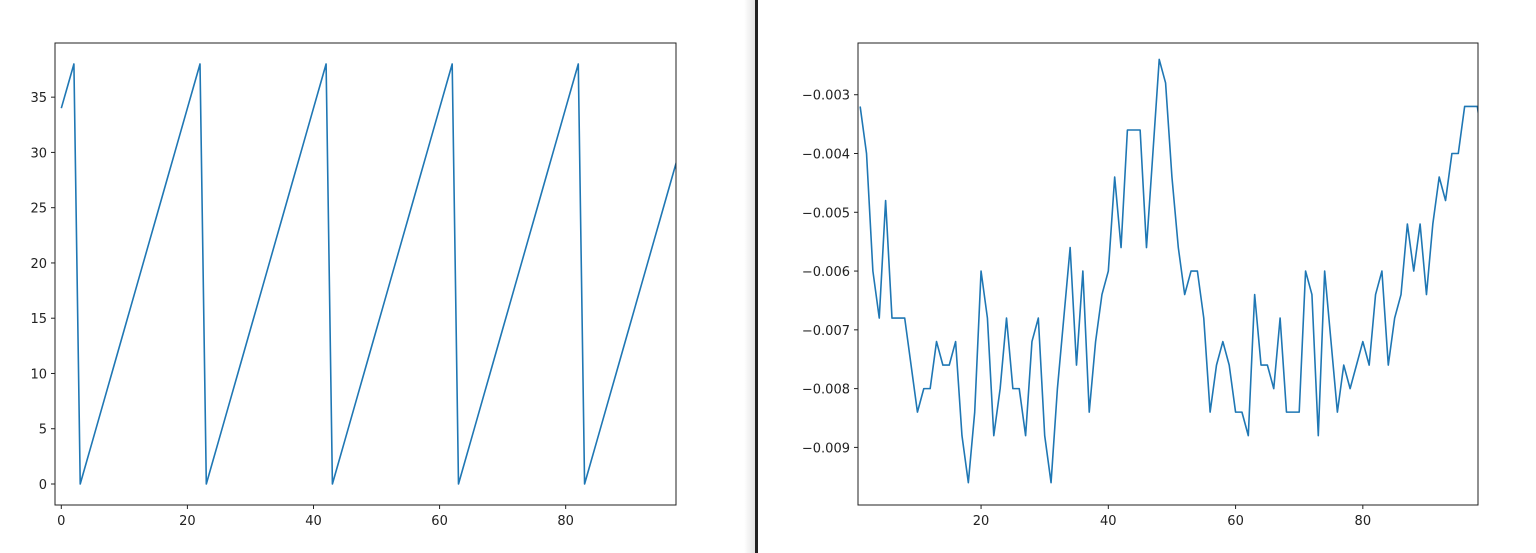 This screenshot has width=1536, height=553. I want to click on x-tick-label: 0, so click(61, 521).